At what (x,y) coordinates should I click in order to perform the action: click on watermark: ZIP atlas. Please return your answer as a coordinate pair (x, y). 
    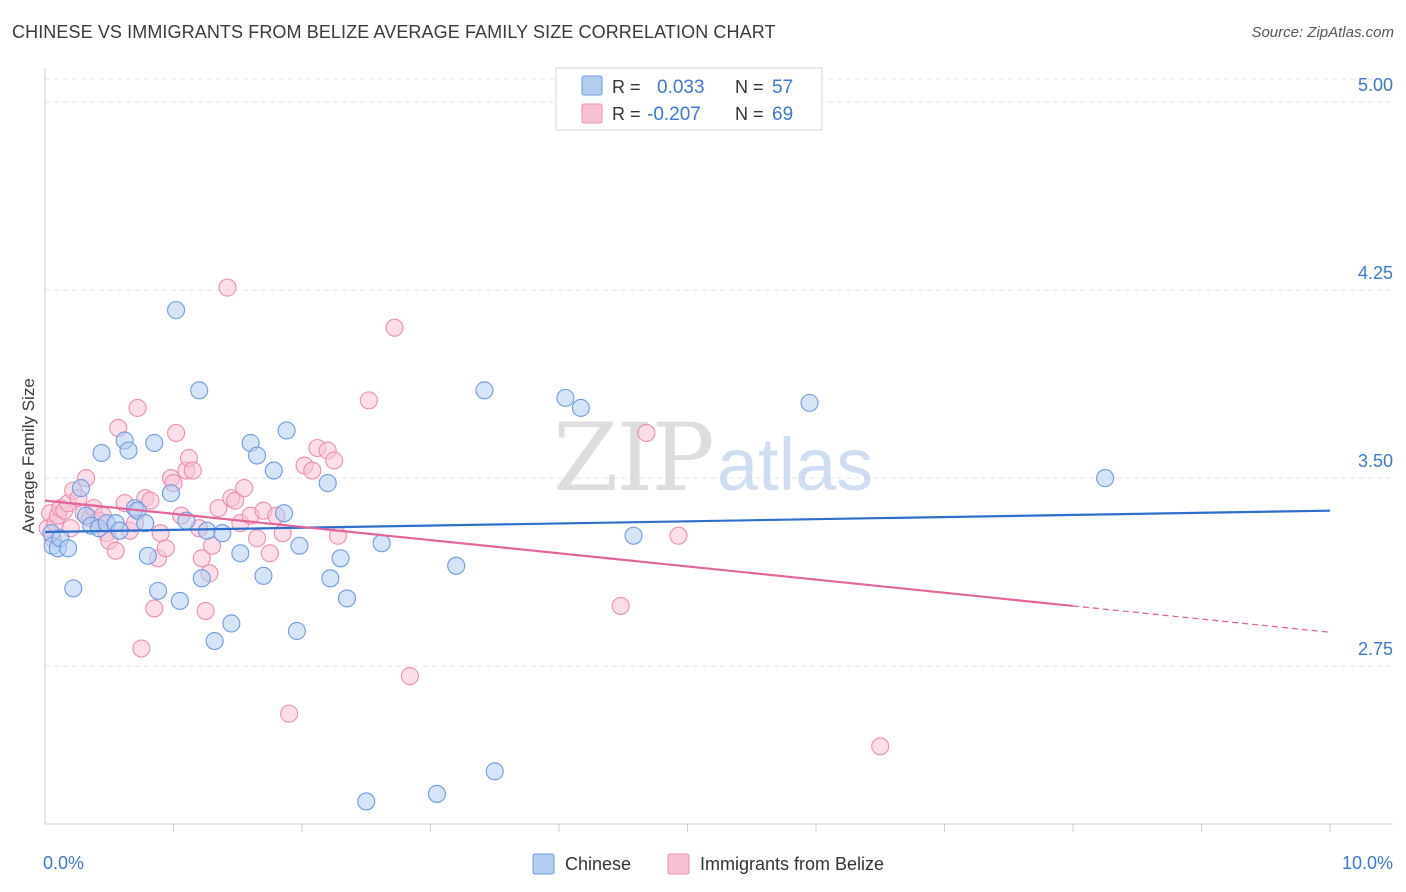
    Looking at the image, I should click on (713, 458).